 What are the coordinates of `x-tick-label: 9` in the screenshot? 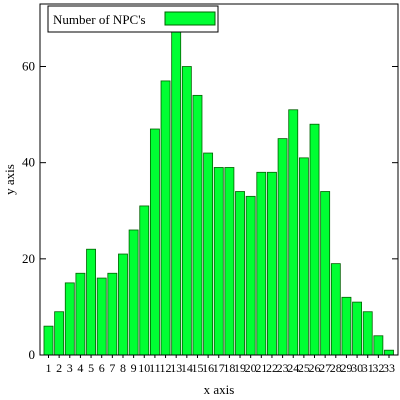 It's located at (134, 368).